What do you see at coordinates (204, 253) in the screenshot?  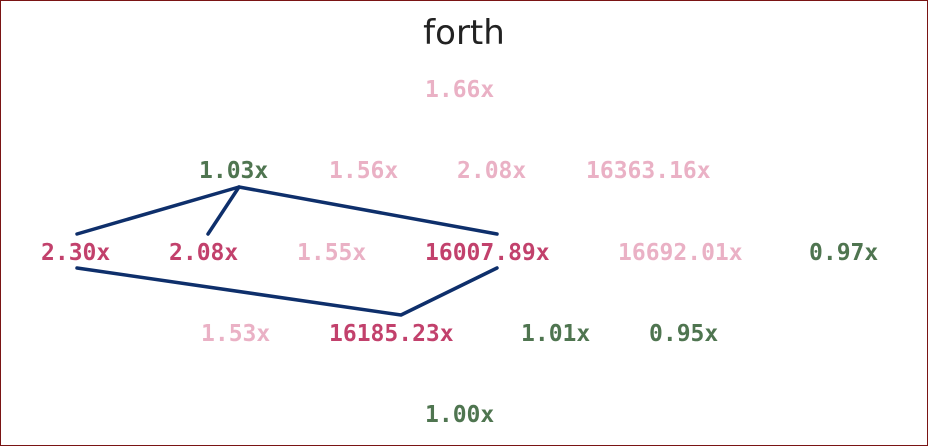 I see `node-r2-c1: 2.08x` at bounding box center [204, 253].